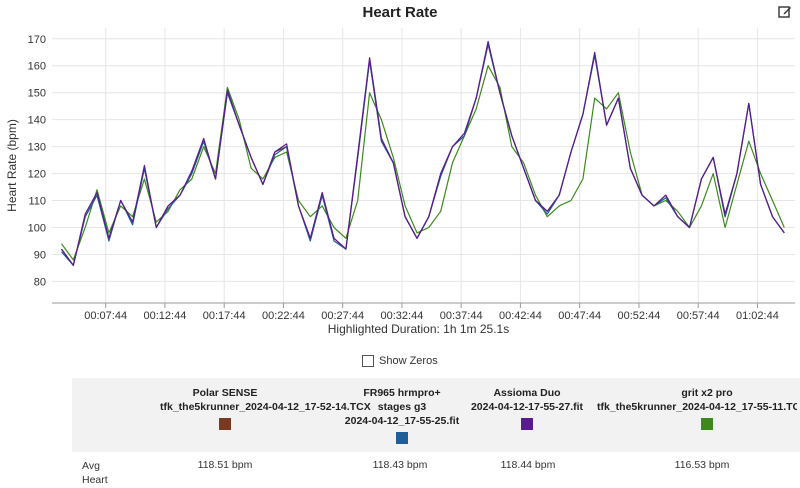 Image resolution: width=800 pixels, height=488 pixels. Describe the element at coordinates (707, 393) in the screenshot. I see `legend-device-name: grit x2 pro` at that location.